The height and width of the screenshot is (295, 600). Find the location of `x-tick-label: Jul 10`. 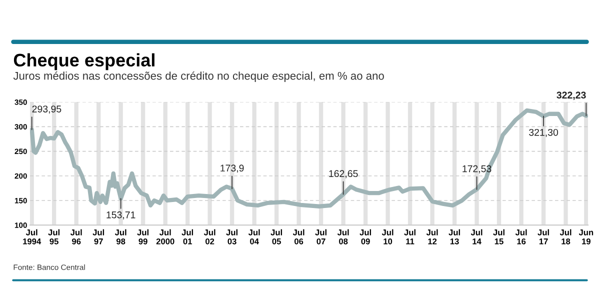

x-tick-label: Jul 10 is located at coordinates (388, 236).